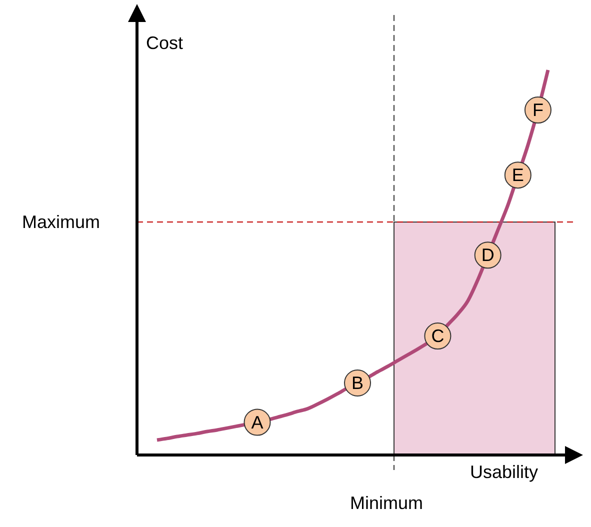 The width and height of the screenshot is (591, 527). Describe the element at coordinates (518, 175) in the screenshot. I see `annotation: E` at that location.